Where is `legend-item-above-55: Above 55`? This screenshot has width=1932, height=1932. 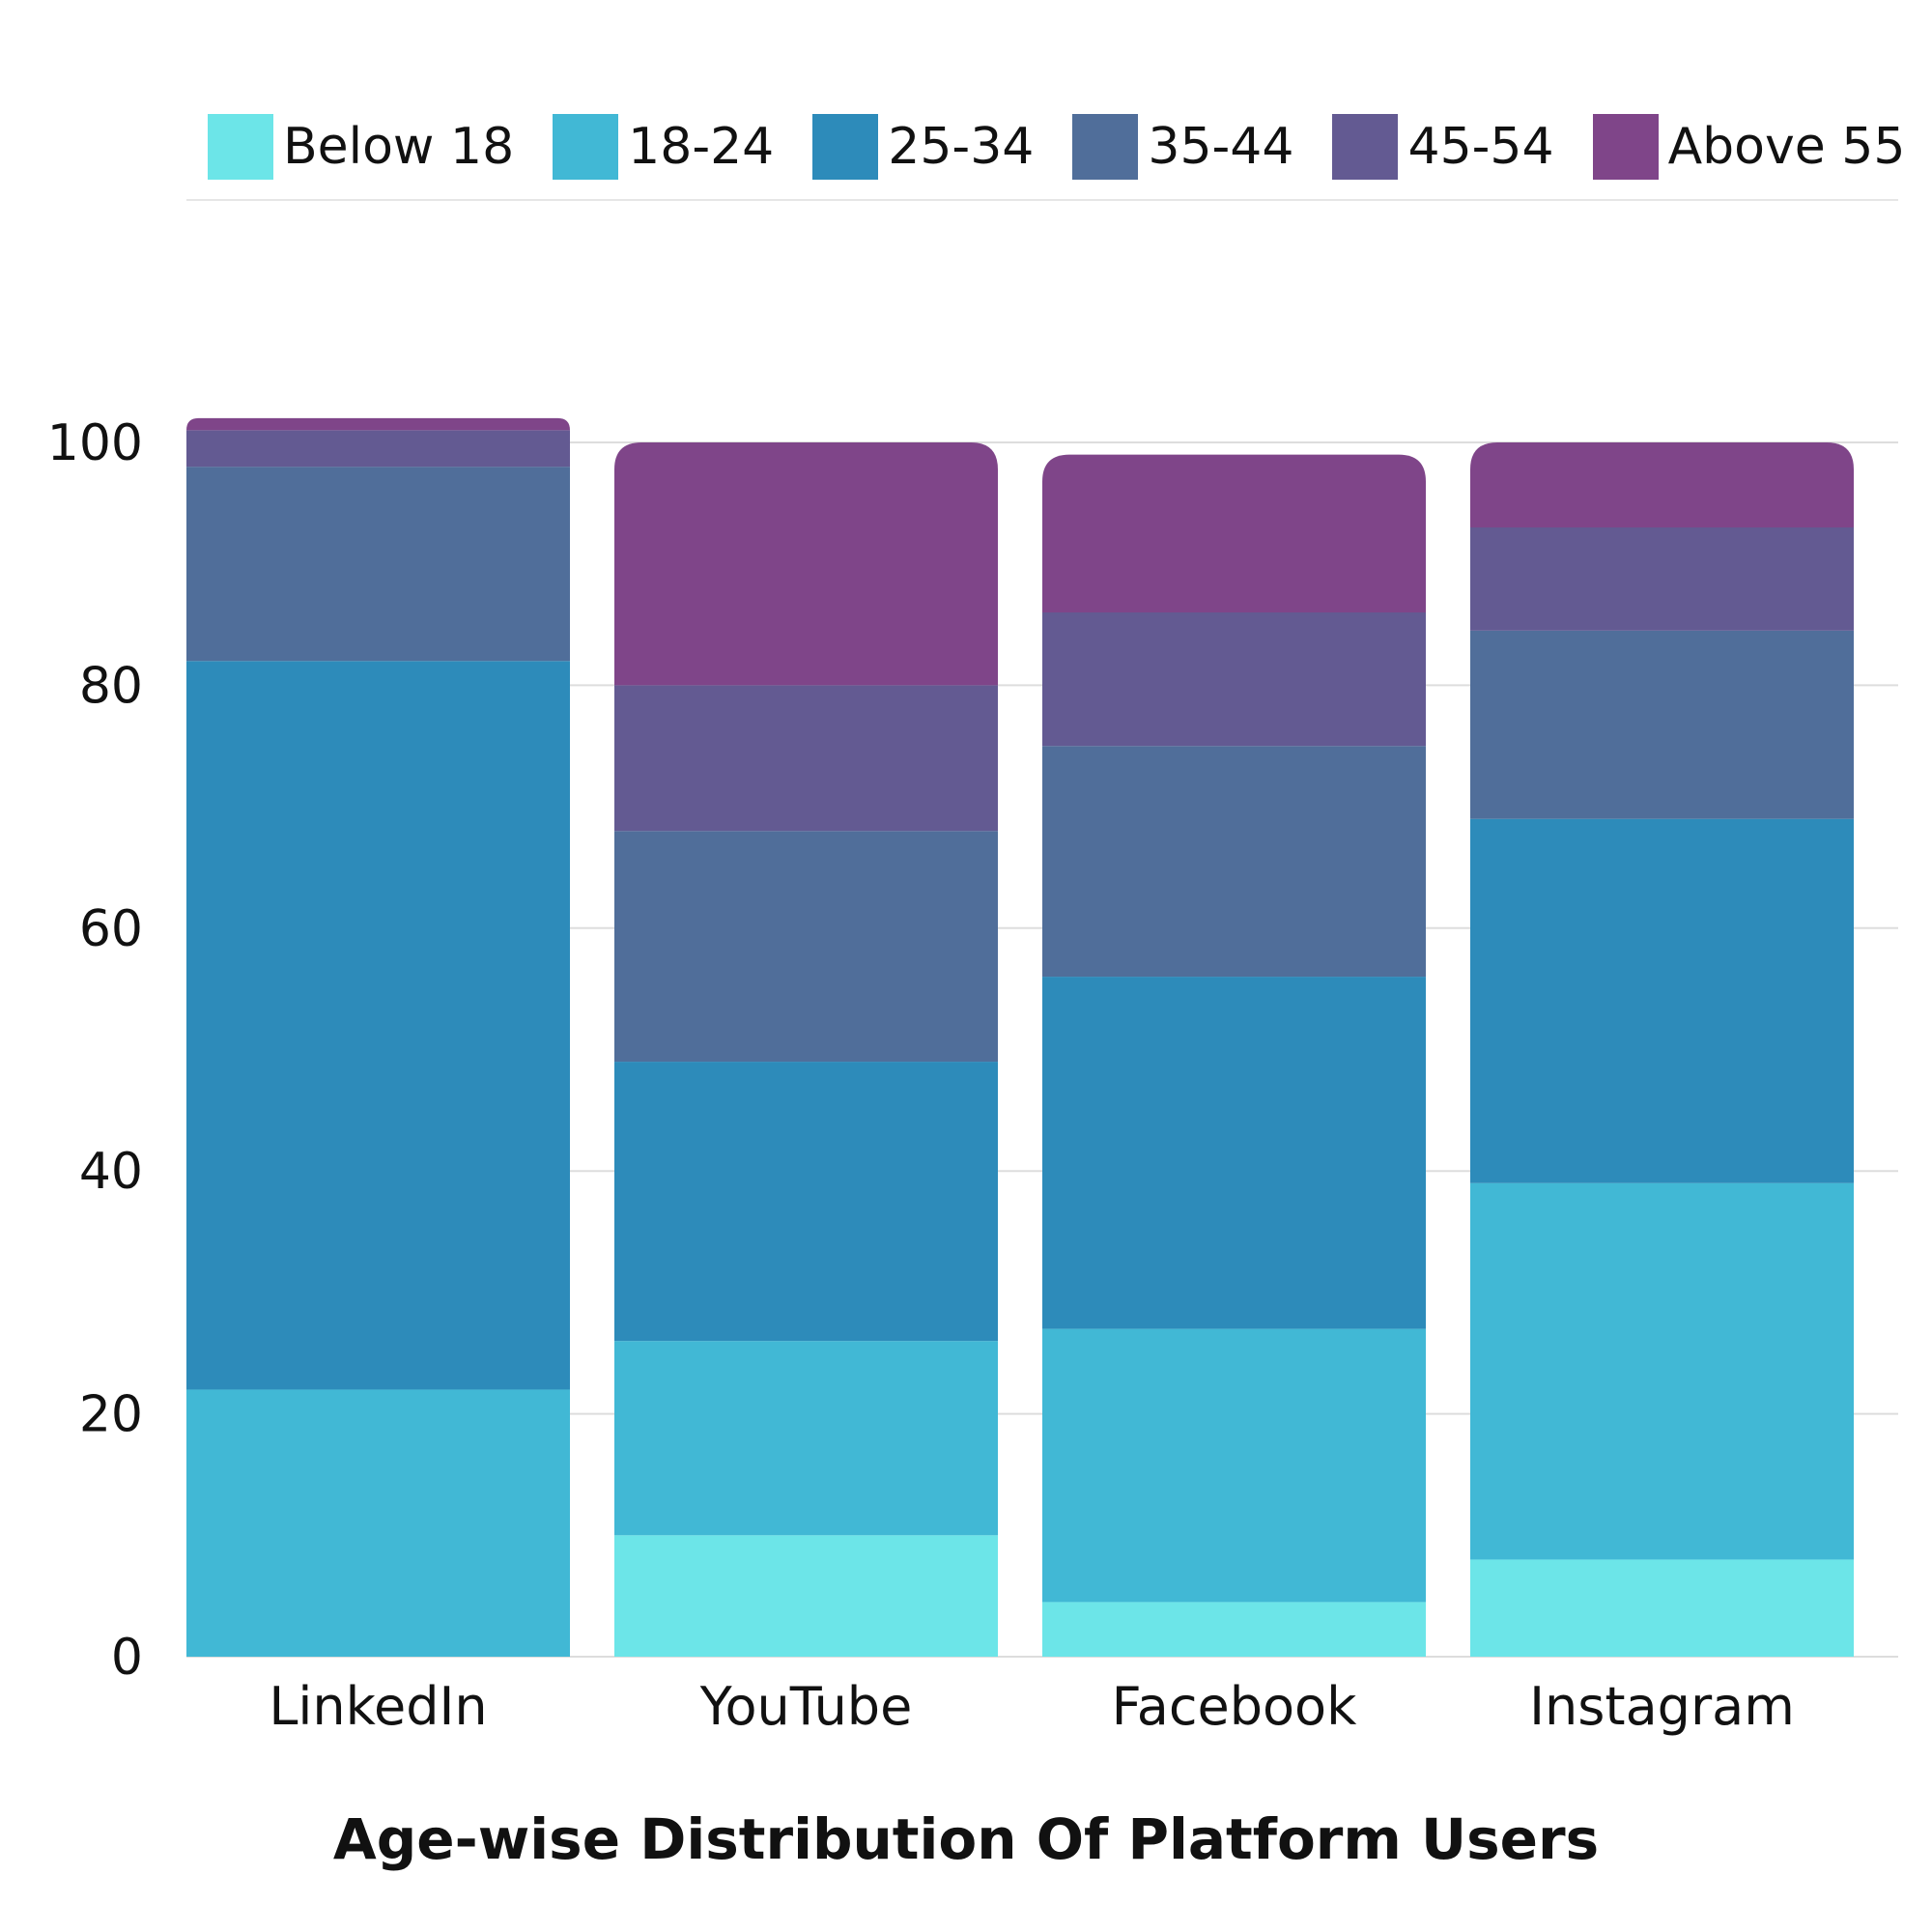 legend-item-above-55: Above 55 is located at coordinates (1749, 147).